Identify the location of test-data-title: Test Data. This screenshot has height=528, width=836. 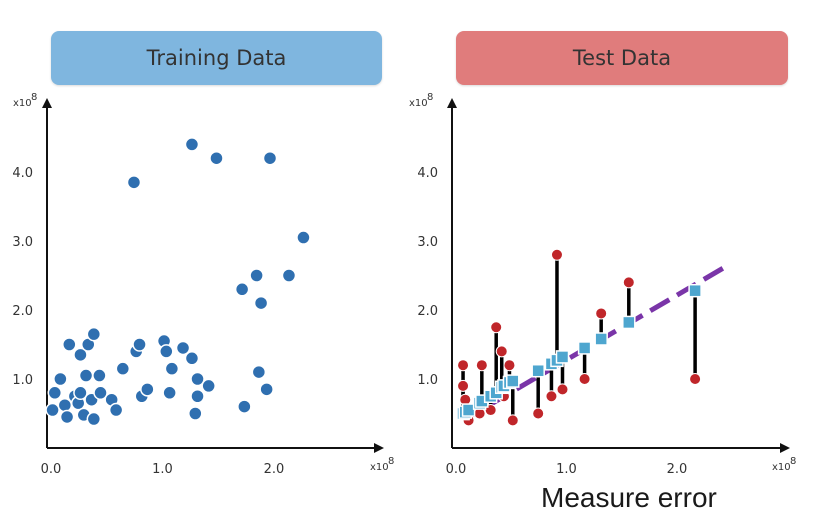
(622, 58).